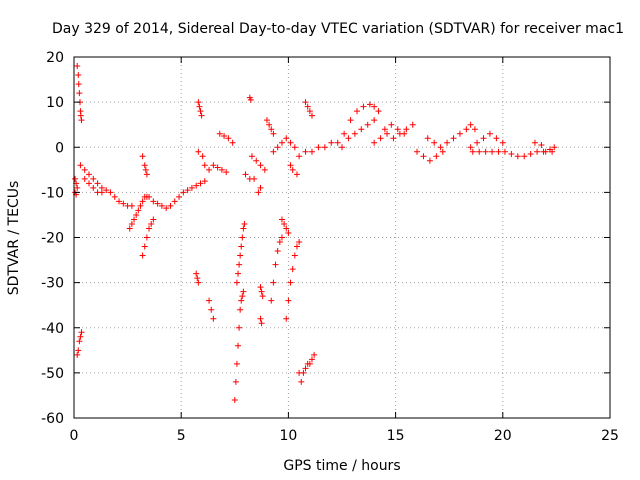 Image resolution: width=640 pixels, height=480 pixels. I want to click on x-tick-labels: 0 5 10 15 20 25, so click(344, 436).